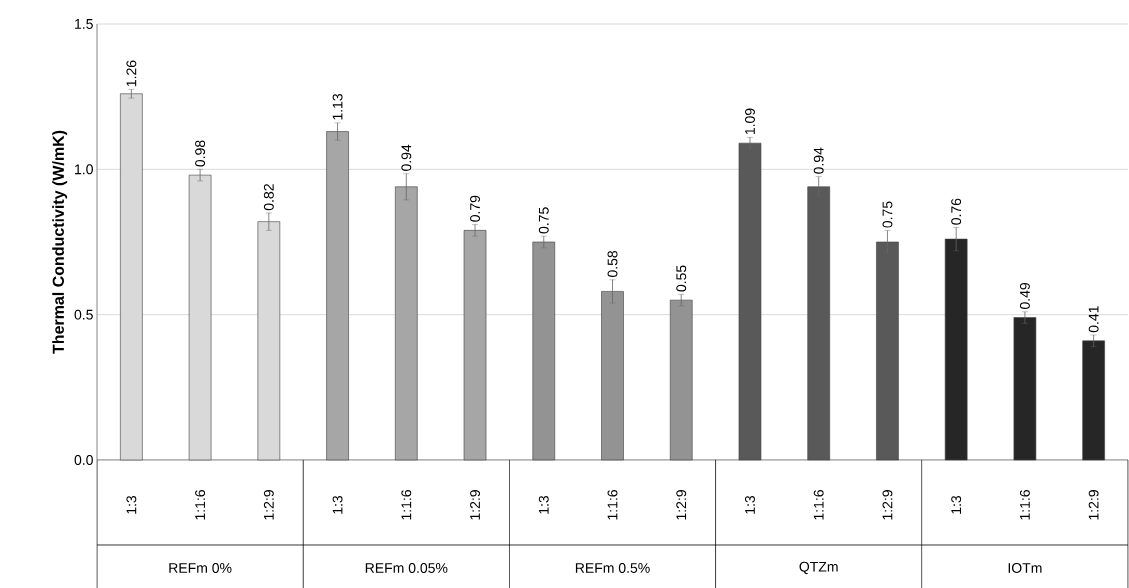 The height and width of the screenshot is (588, 1129). Describe the element at coordinates (268, 196) in the screenshot. I see `data-label: 0.82` at that location.